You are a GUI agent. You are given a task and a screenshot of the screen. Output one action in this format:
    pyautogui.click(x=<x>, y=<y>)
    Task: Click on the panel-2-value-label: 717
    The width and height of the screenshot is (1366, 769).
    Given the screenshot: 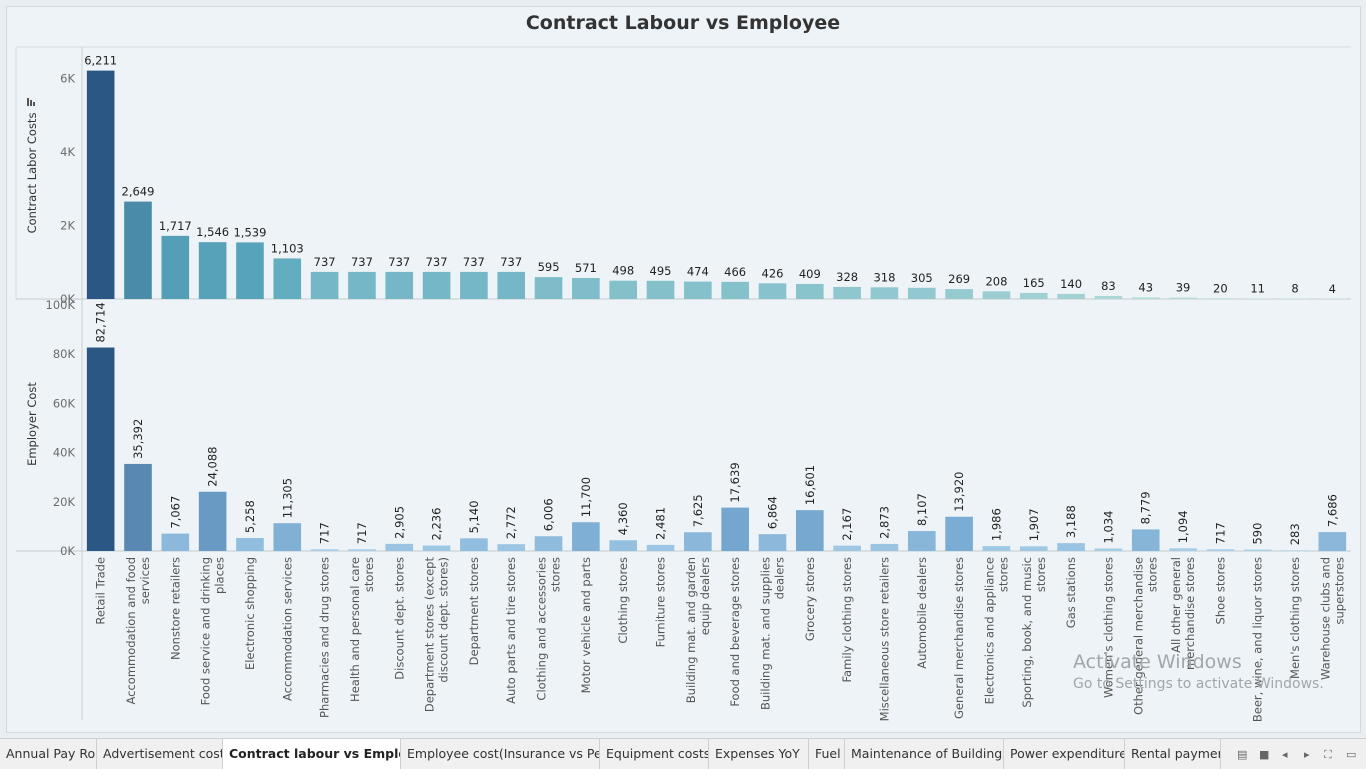 What is the action you would take?
    pyautogui.click(x=1220, y=533)
    